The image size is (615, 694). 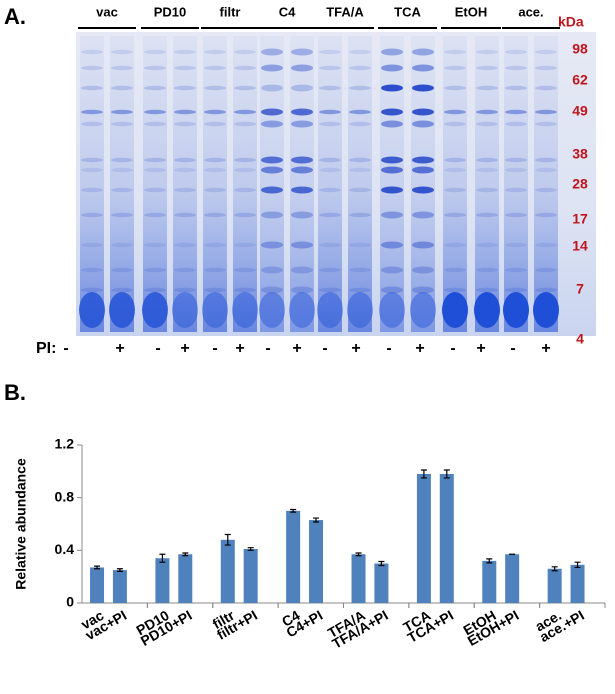 I want to click on x-tick-label: C4, so click(x=291, y=618).